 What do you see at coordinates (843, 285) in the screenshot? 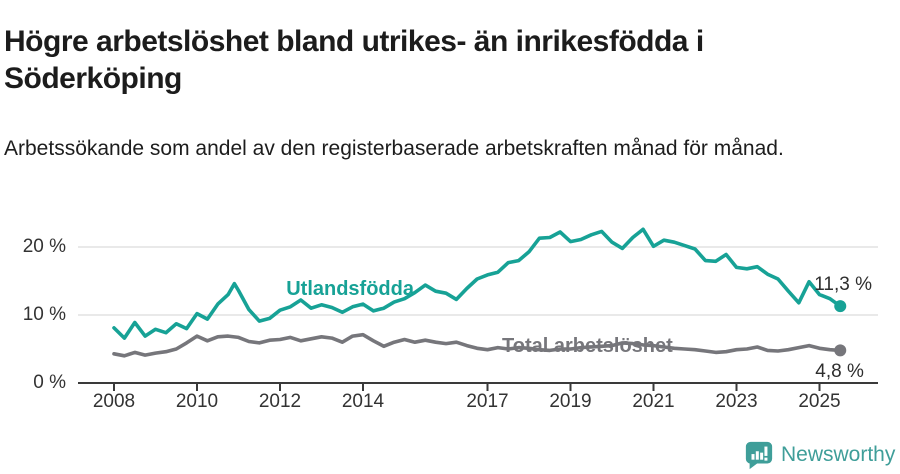
I see `end-value-label: 11,3 %` at bounding box center [843, 285].